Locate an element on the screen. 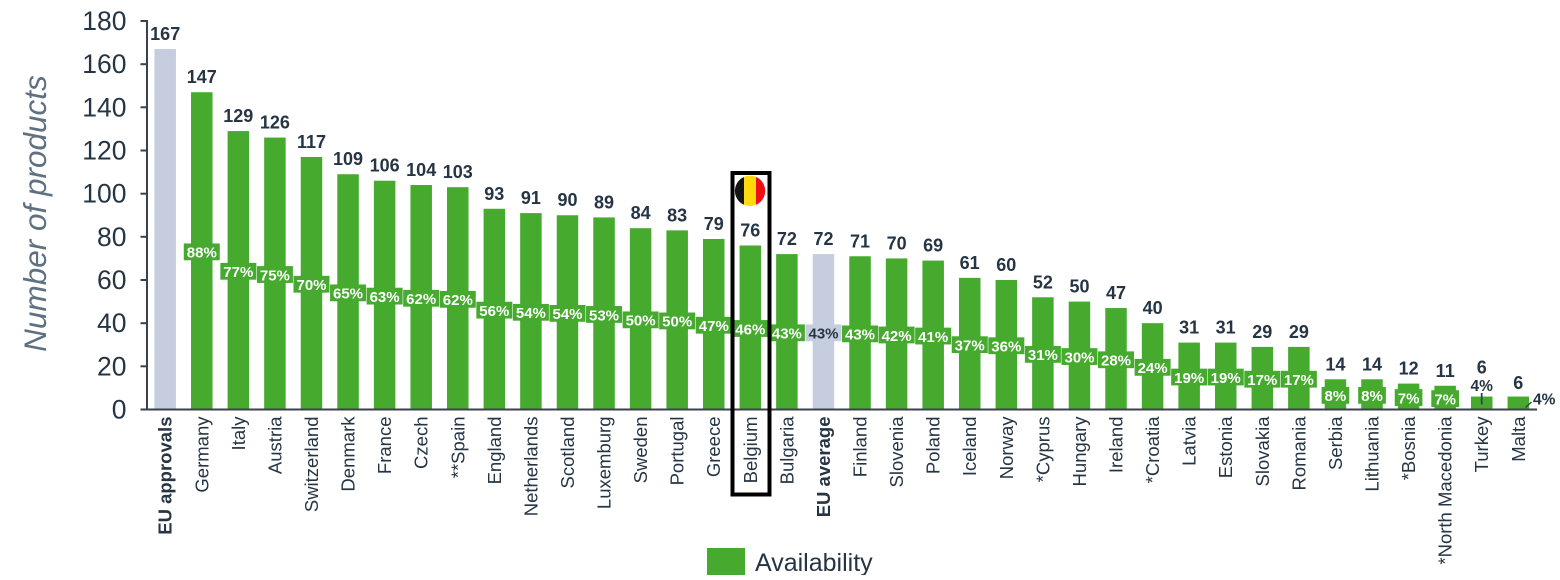 The height and width of the screenshot is (580, 1560). svg-text: 76 is located at coordinates (750, 231).